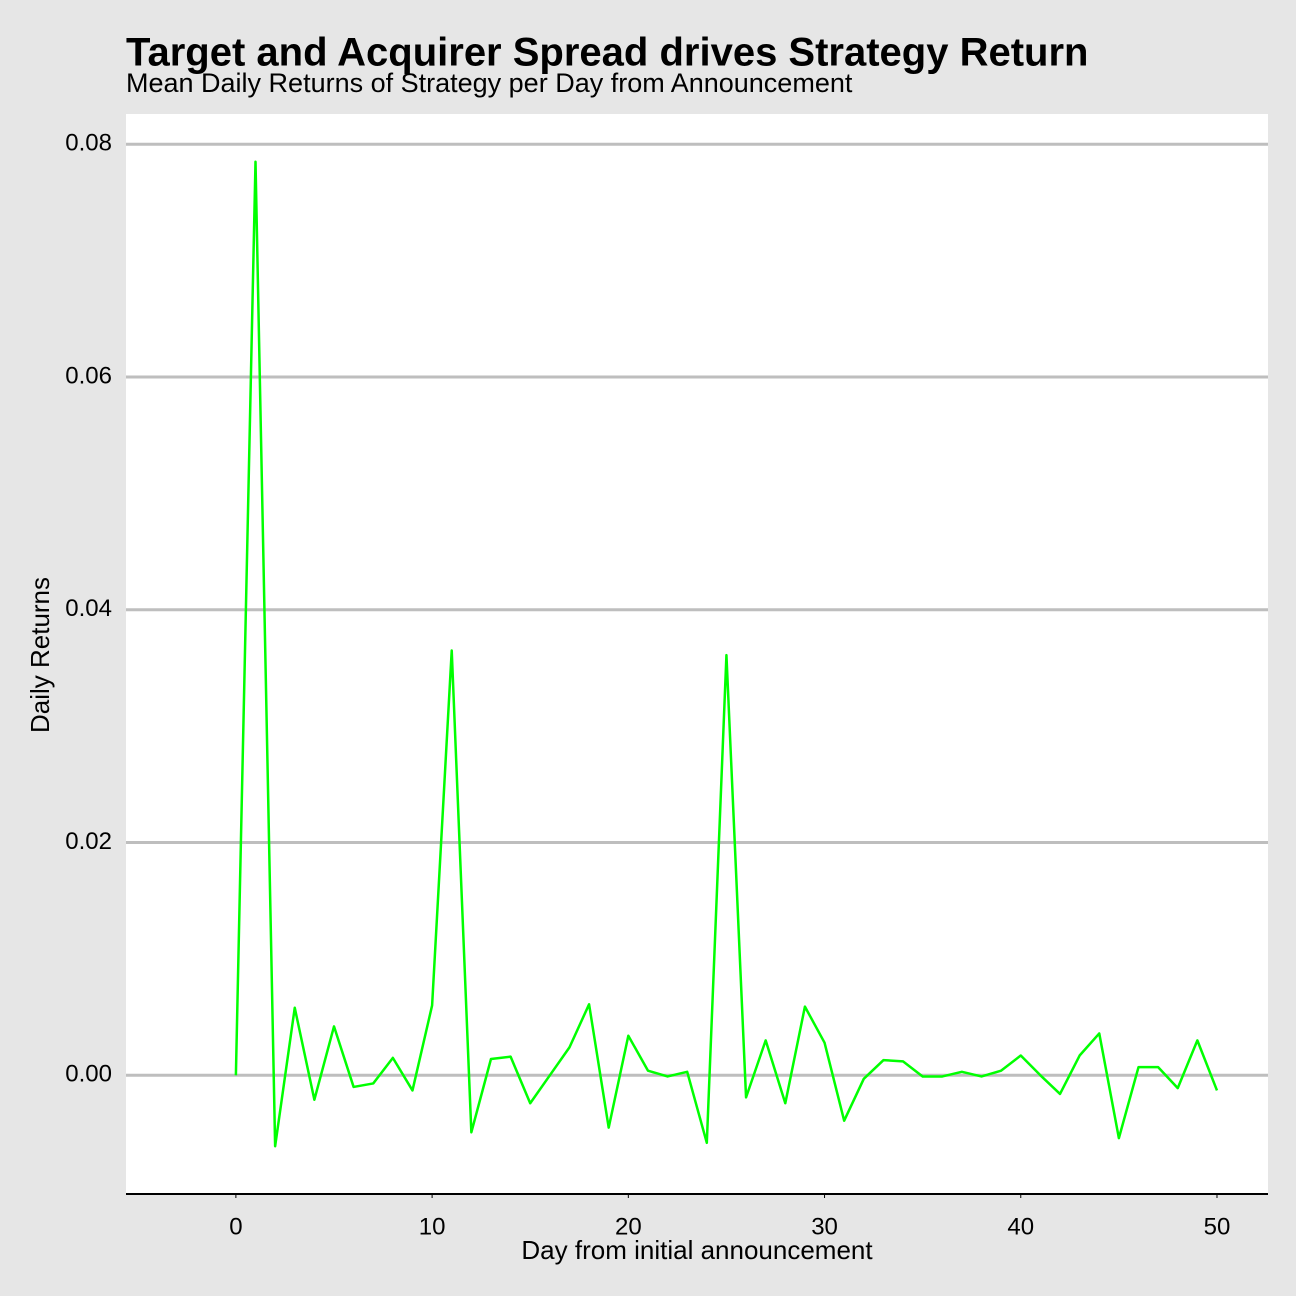 The width and height of the screenshot is (1296, 1296). Describe the element at coordinates (235, 1226) in the screenshot. I see `x-tick-label: 0` at that location.